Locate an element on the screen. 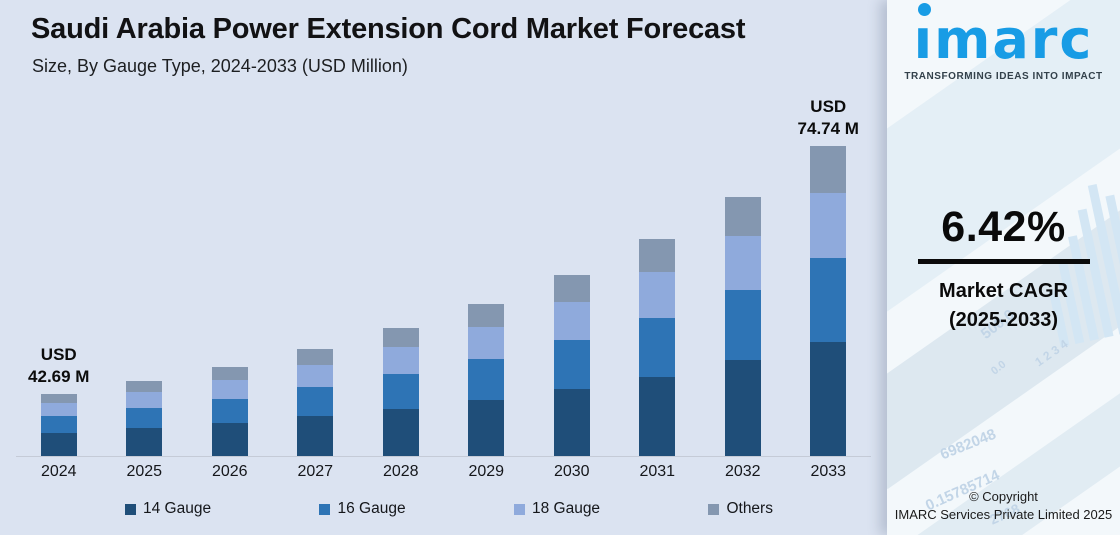  x-axis-label-2030: 2030 is located at coordinates (571, 471).